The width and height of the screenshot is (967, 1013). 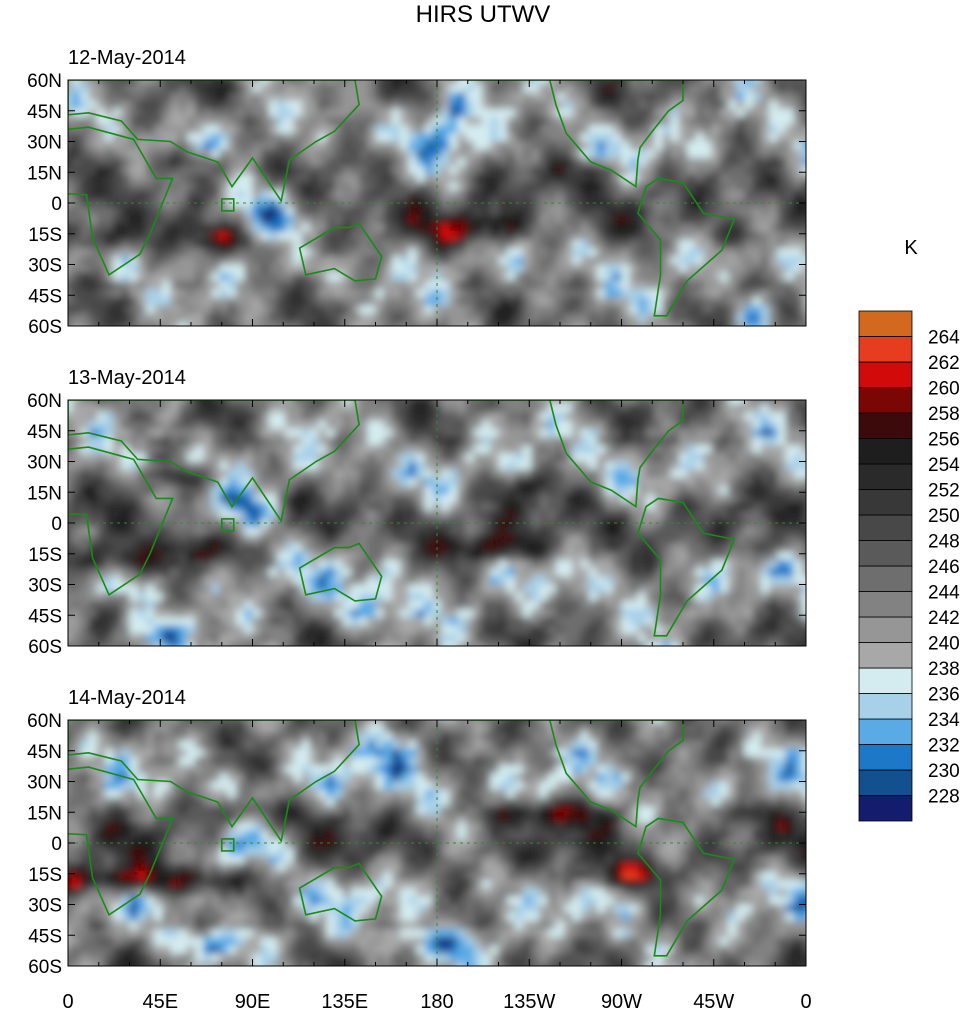 What do you see at coordinates (344, 1002) in the screenshot?
I see `x-tick-label: 135E` at bounding box center [344, 1002].